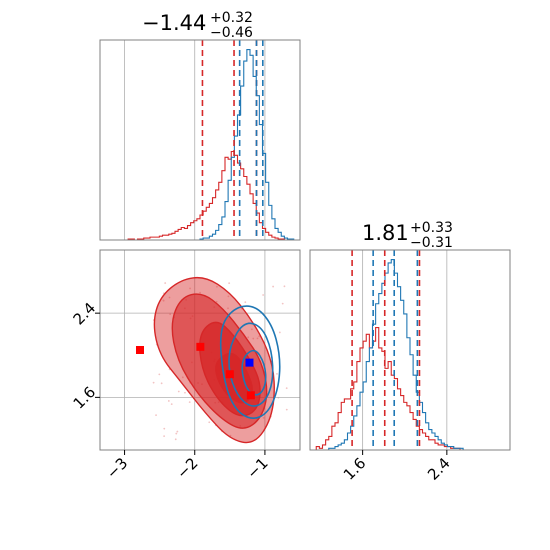  Describe the element at coordinates (439, 469) in the screenshot. I see `x-tick-label-param1: 2.4` at that location.